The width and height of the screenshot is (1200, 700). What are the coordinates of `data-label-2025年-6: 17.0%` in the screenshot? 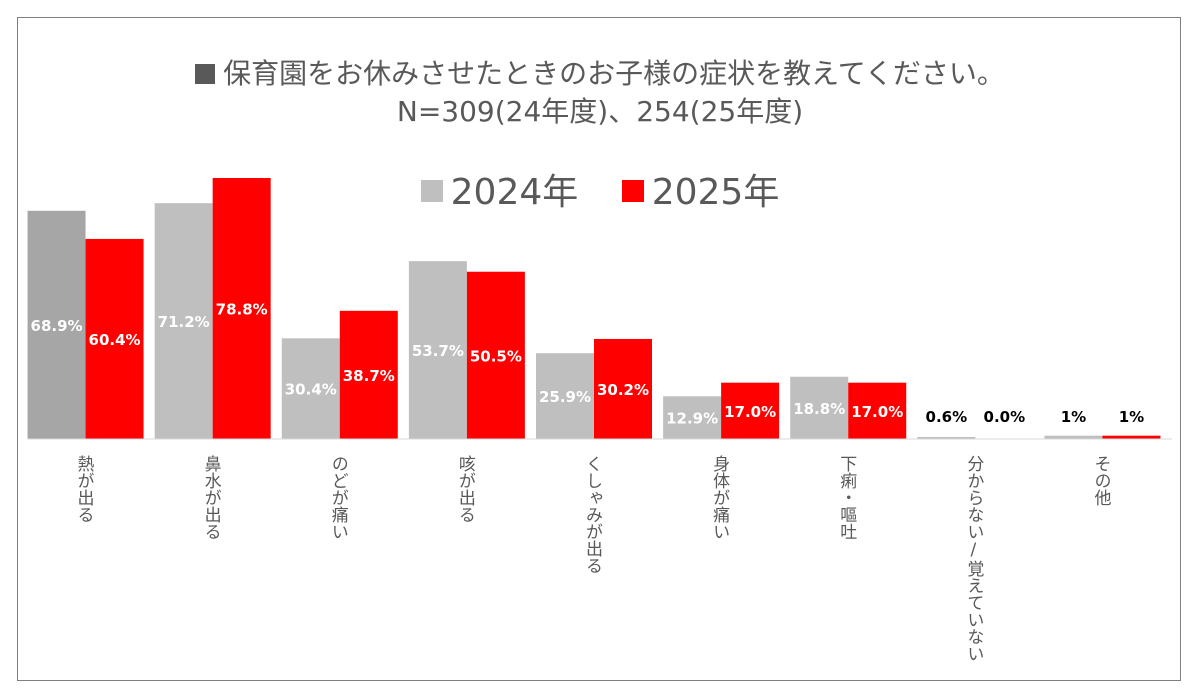 It's located at (877, 412).